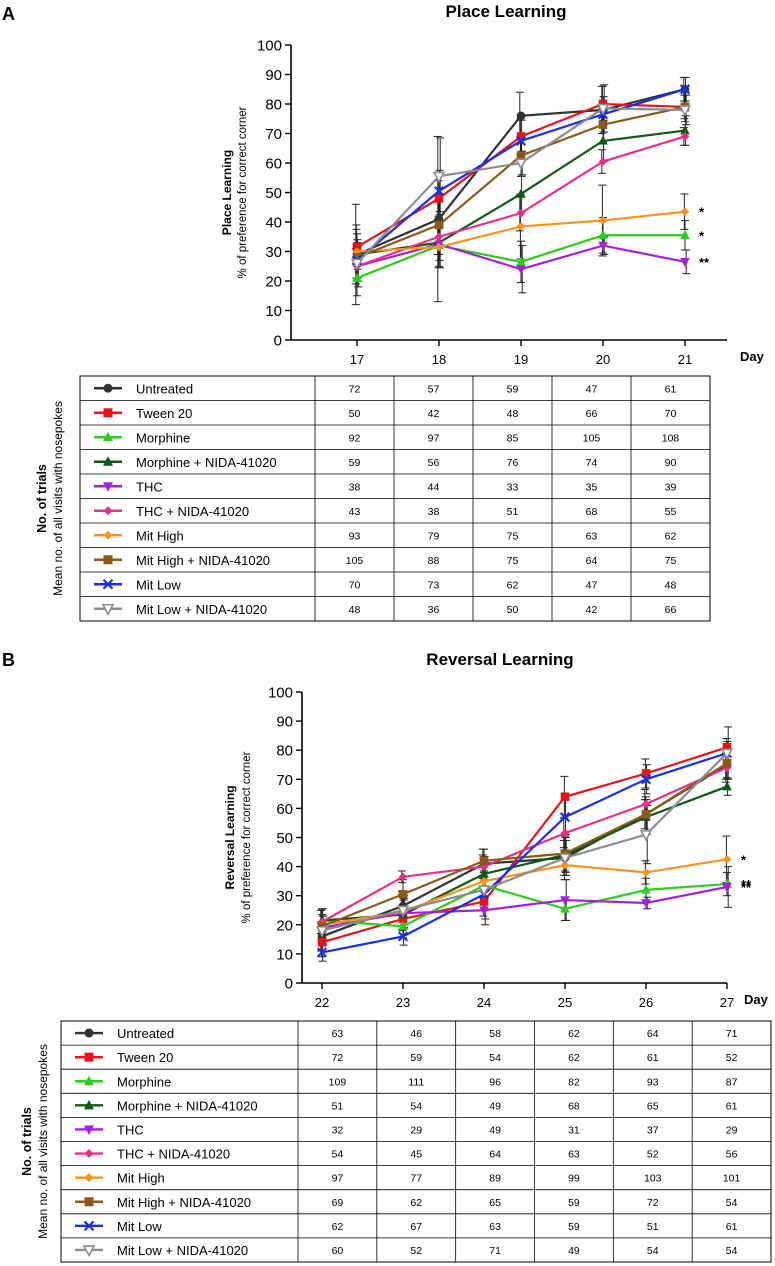 Image resolution: width=775 pixels, height=1266 pixels. I want to click on table-row-mit-high: Mit High 97 77 89 99 103 101, so click(407, 1178).